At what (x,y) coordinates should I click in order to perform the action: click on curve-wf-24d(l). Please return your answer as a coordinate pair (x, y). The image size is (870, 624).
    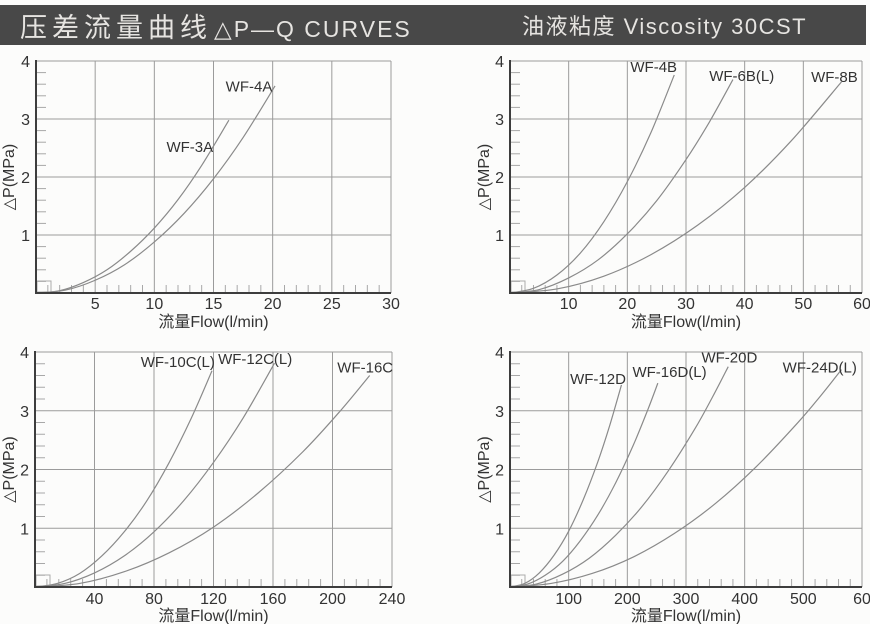
    Looking at the image, I should click on (675, 478).